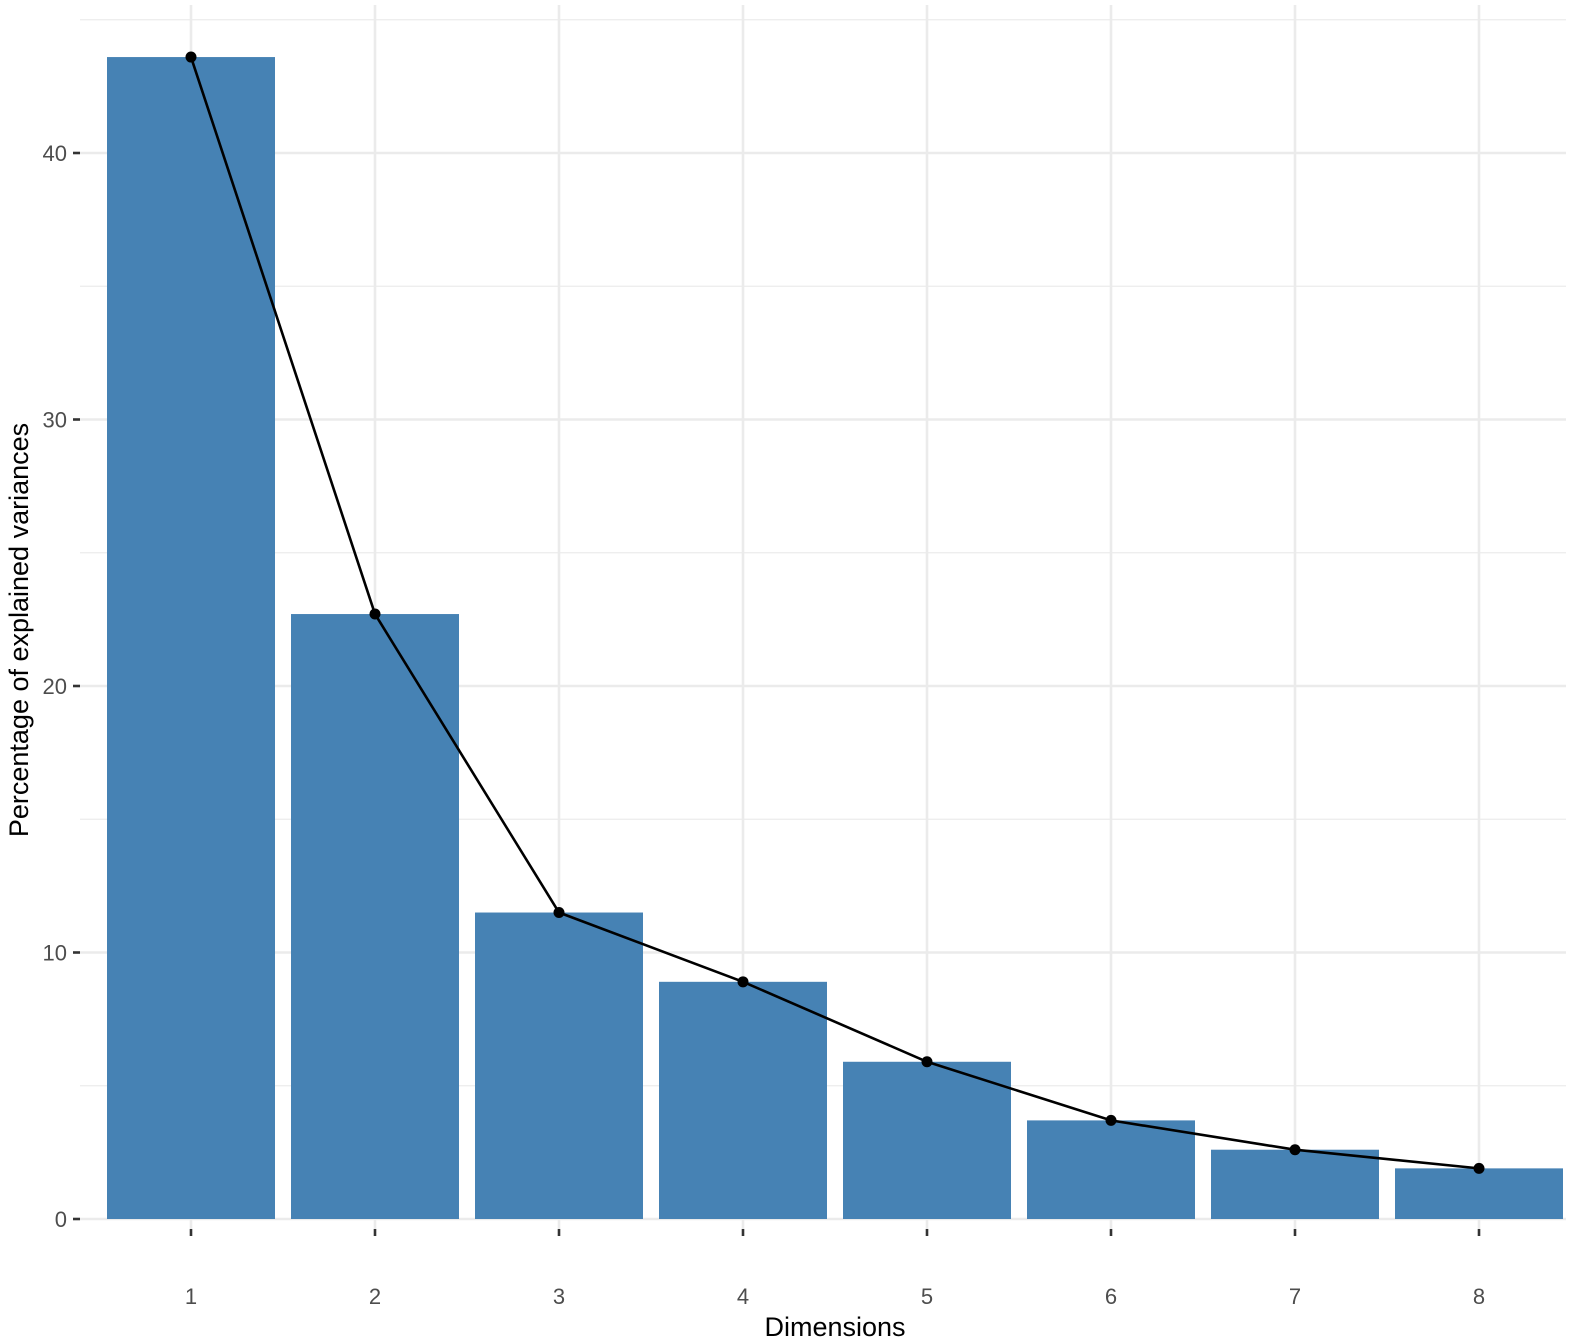 The height and width of the screenshot is (1343, 1592). Describe the element at coordinates (55, 420) in the screenshot. I see `y-tick-label: 30` at that location.